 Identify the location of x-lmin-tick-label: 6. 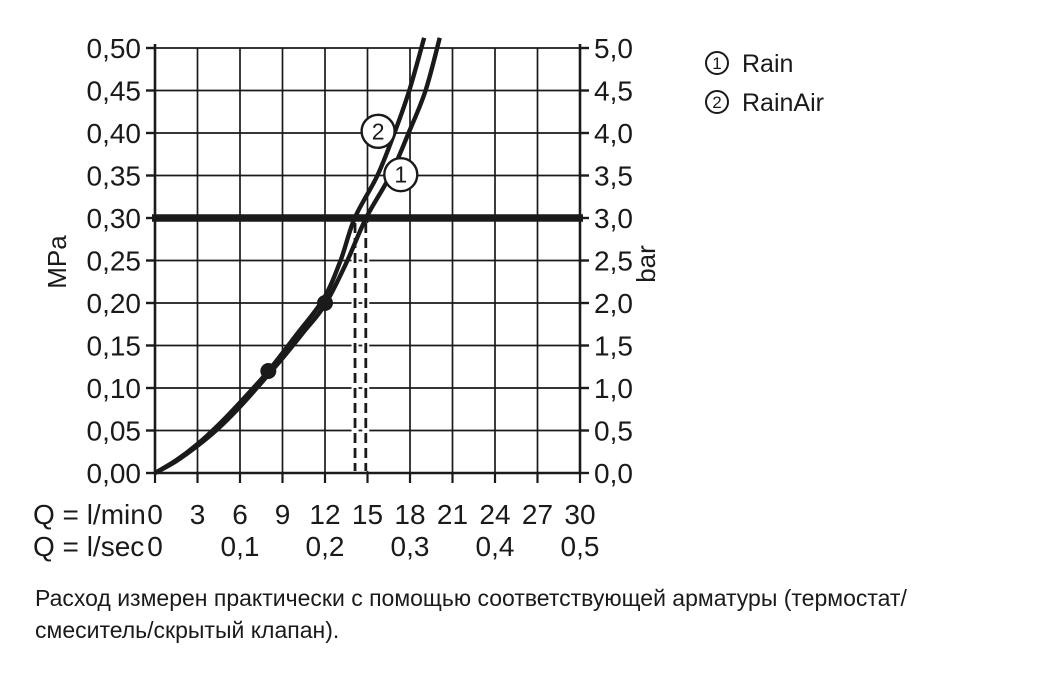
(240, 514).